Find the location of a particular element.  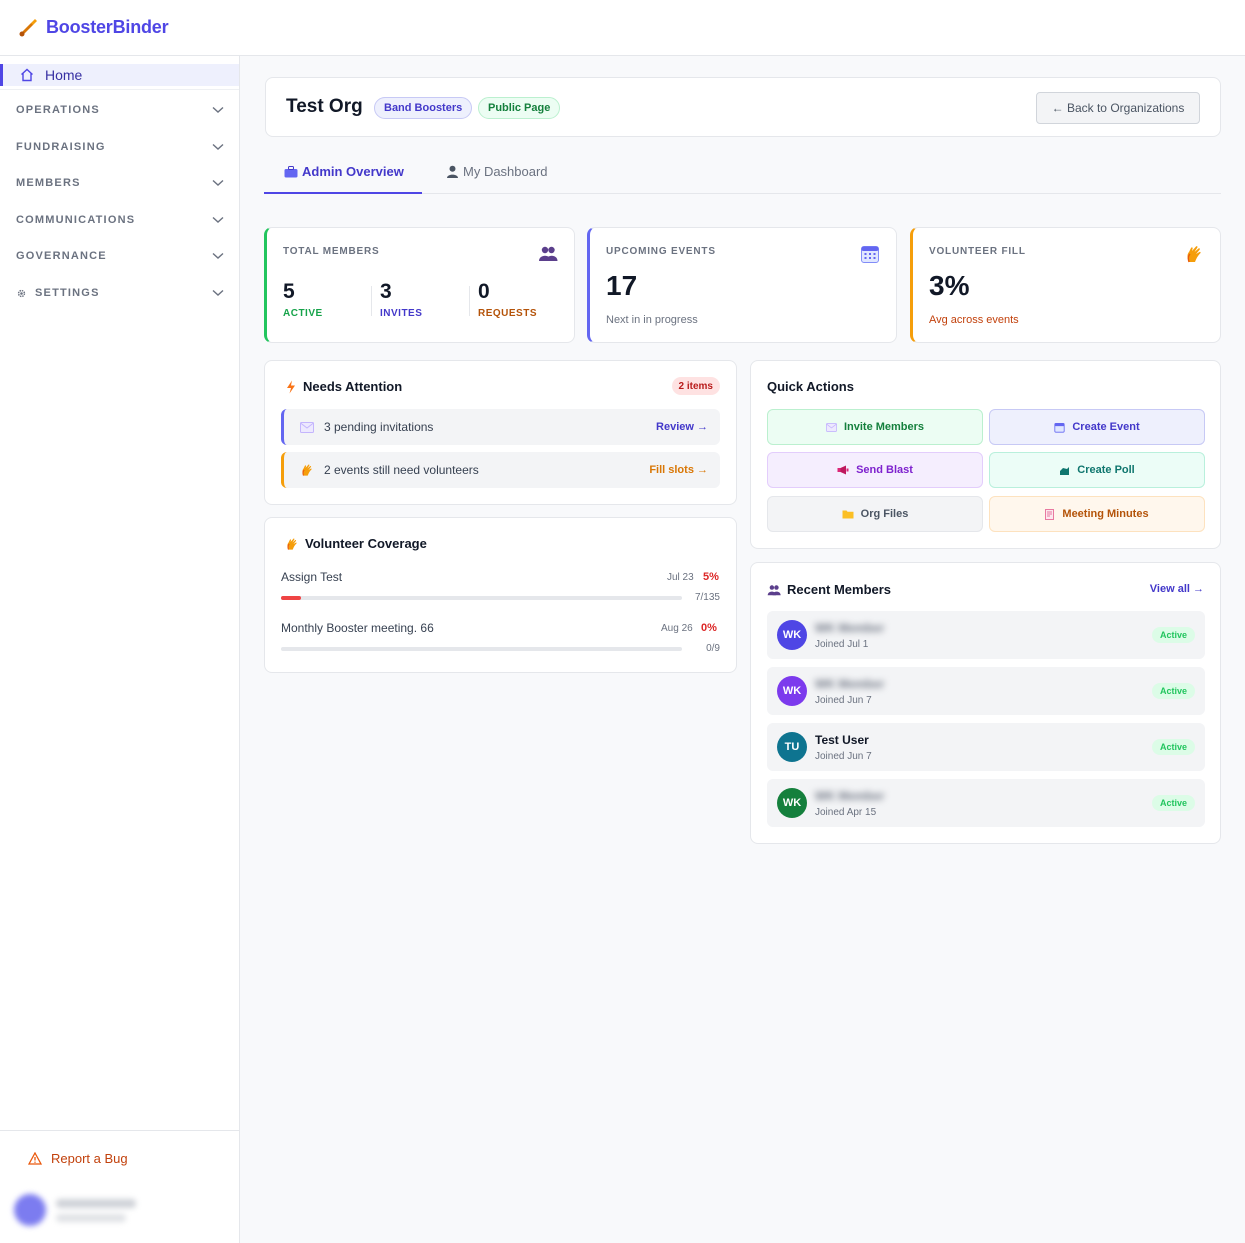

active-count: 5 ACTIVE is located at coordinates (303, 299).